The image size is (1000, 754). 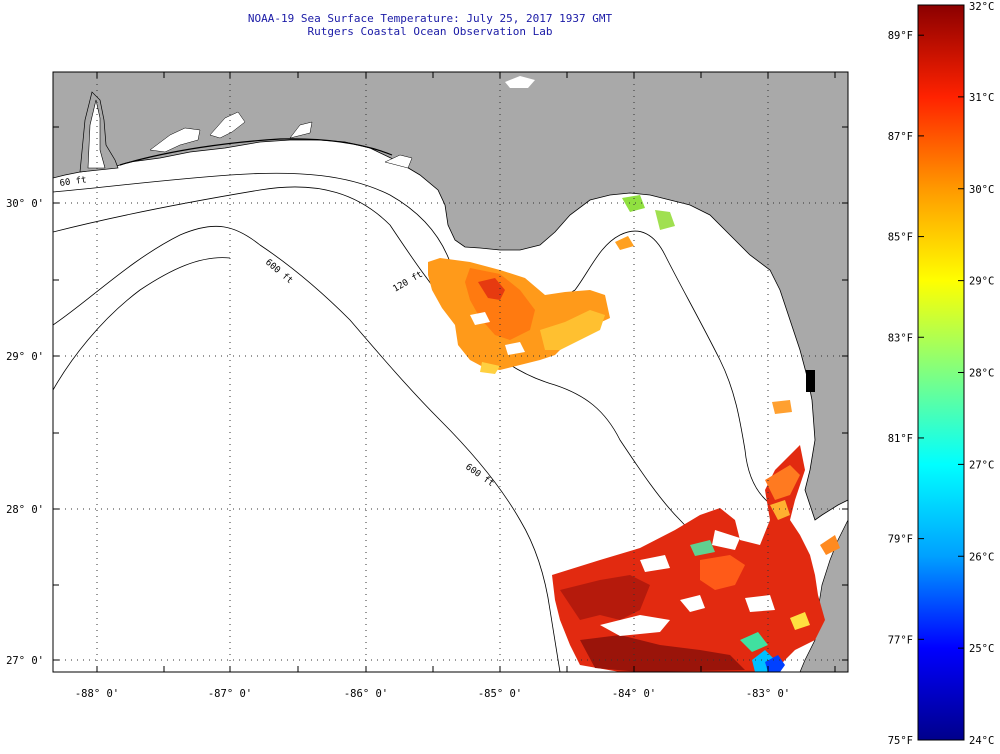 I want to click on colorbar-ticks, so click(x=941, y=372).